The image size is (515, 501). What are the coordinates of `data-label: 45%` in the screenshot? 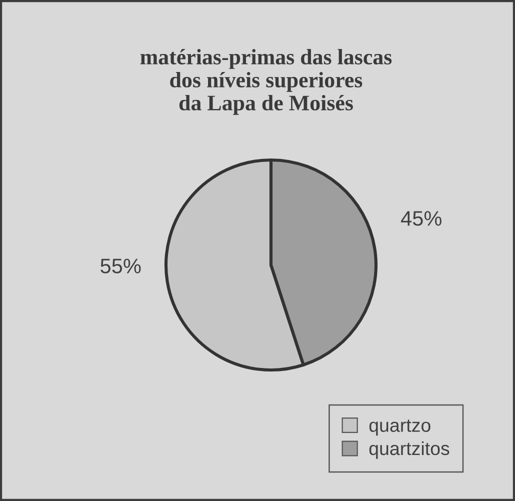 It's located at (421, 218).